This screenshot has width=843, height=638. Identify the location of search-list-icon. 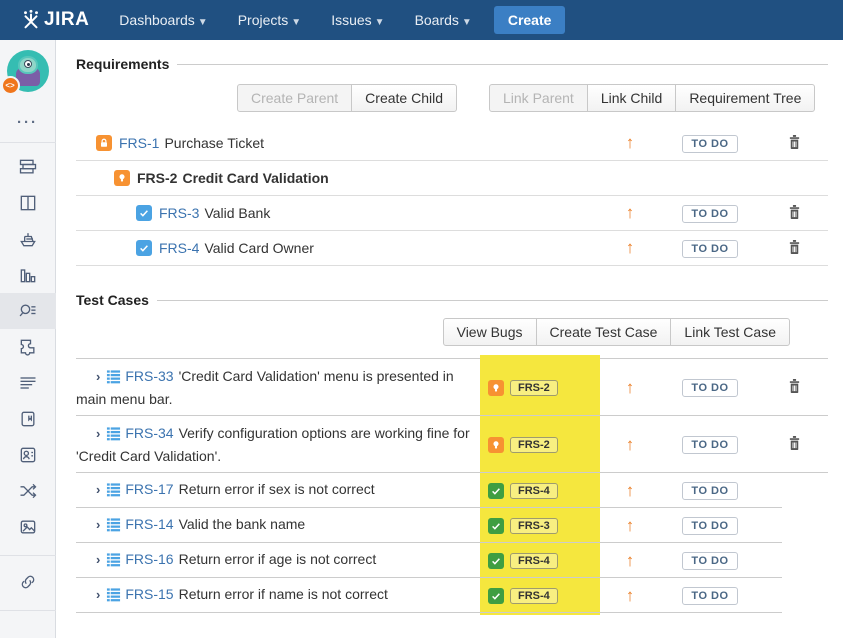
(27, 310).